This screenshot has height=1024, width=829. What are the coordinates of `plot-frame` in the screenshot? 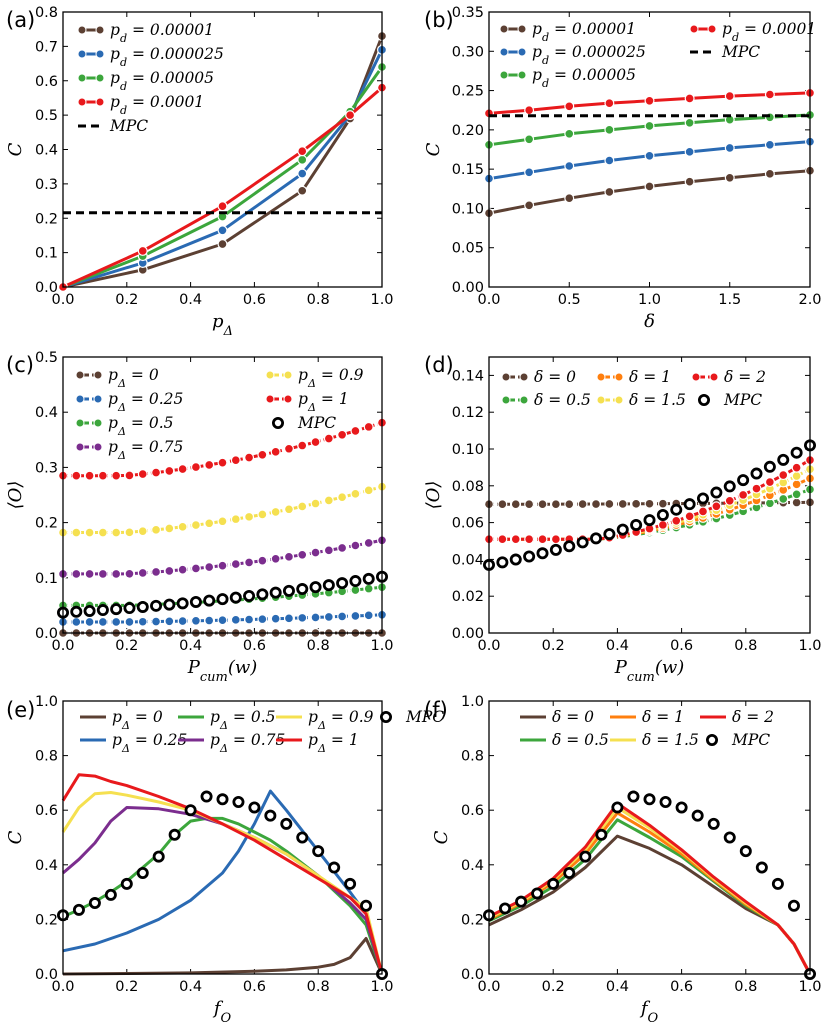 It's located at (222, 495).